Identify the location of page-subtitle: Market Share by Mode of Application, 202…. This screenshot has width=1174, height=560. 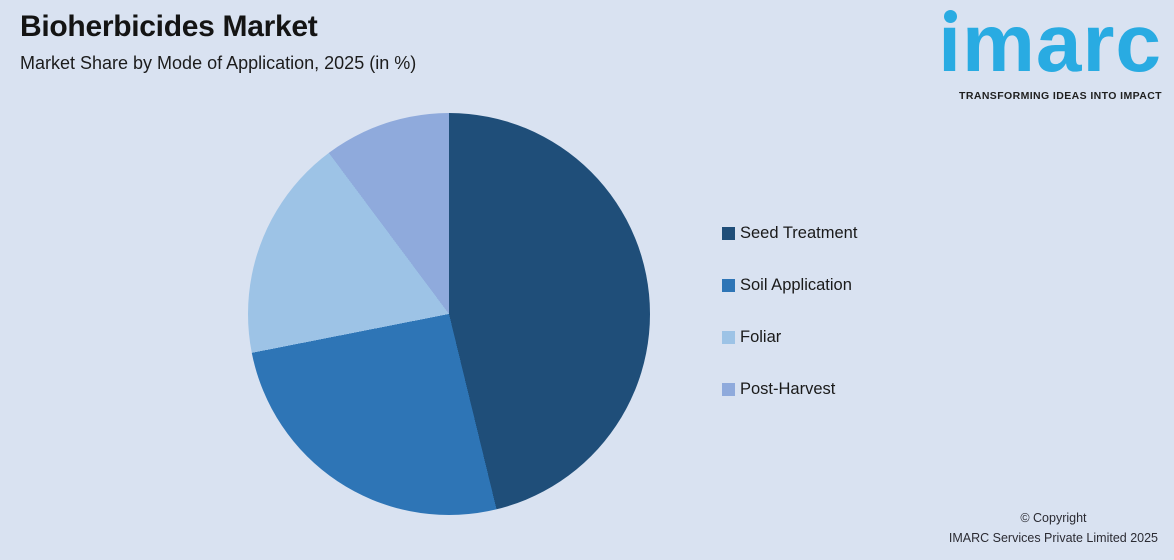
(218, 63).